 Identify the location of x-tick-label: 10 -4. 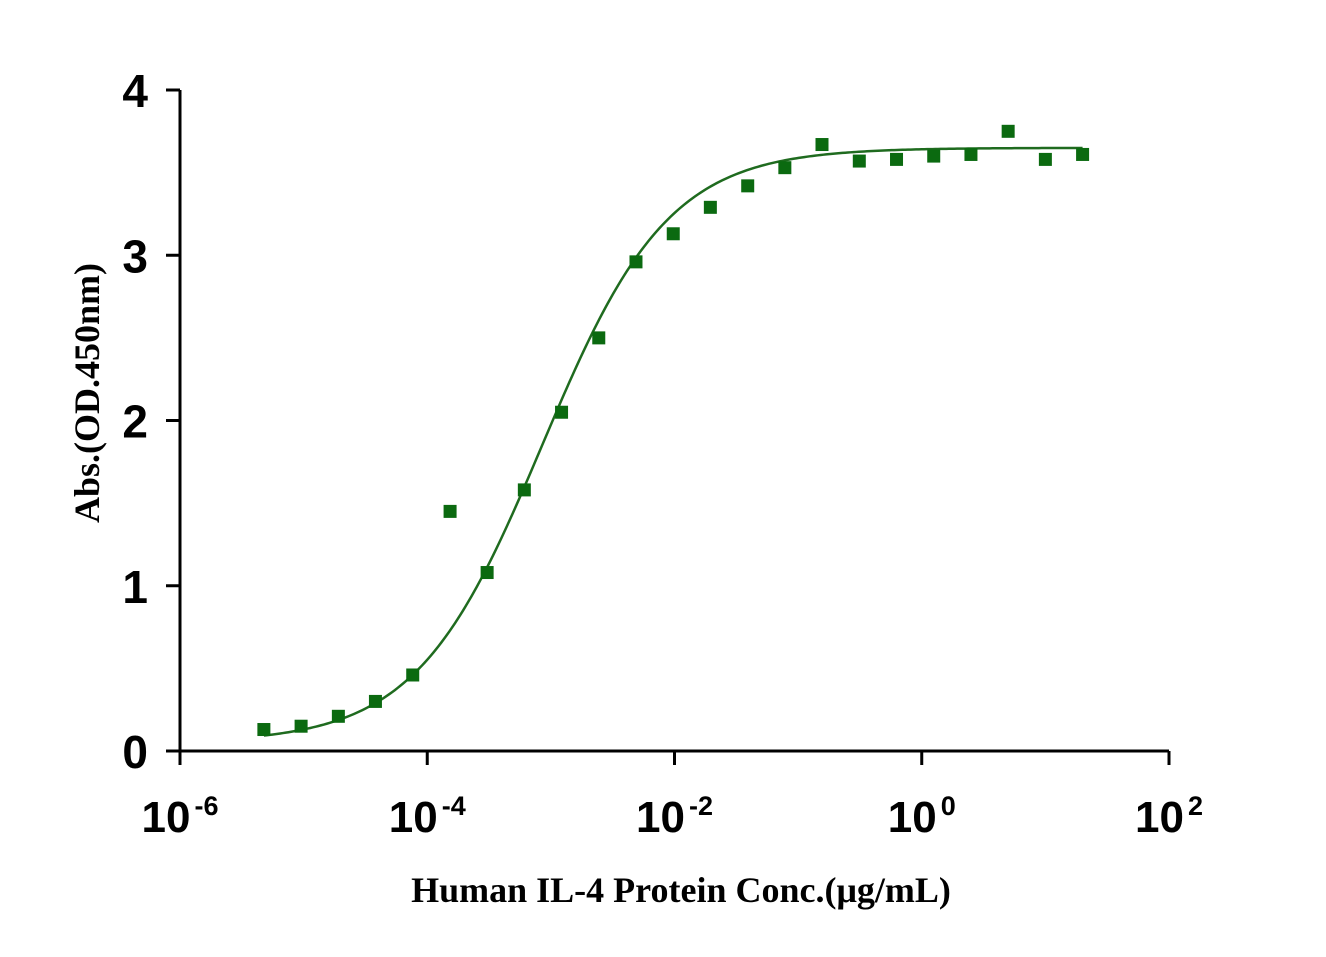
(427, 816).